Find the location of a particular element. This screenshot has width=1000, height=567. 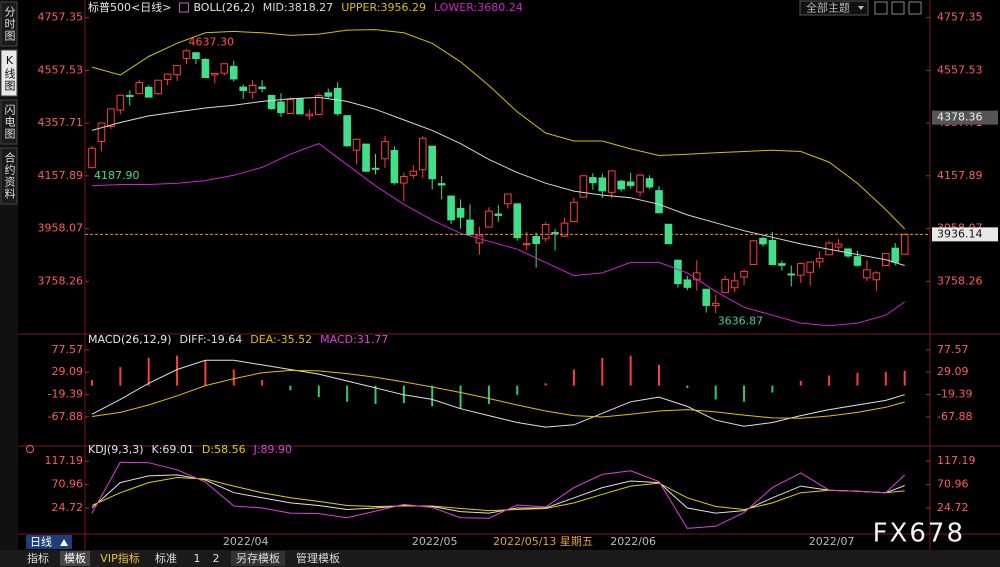

last-price-label: 3936.14 is located at coordinates (960, 233).